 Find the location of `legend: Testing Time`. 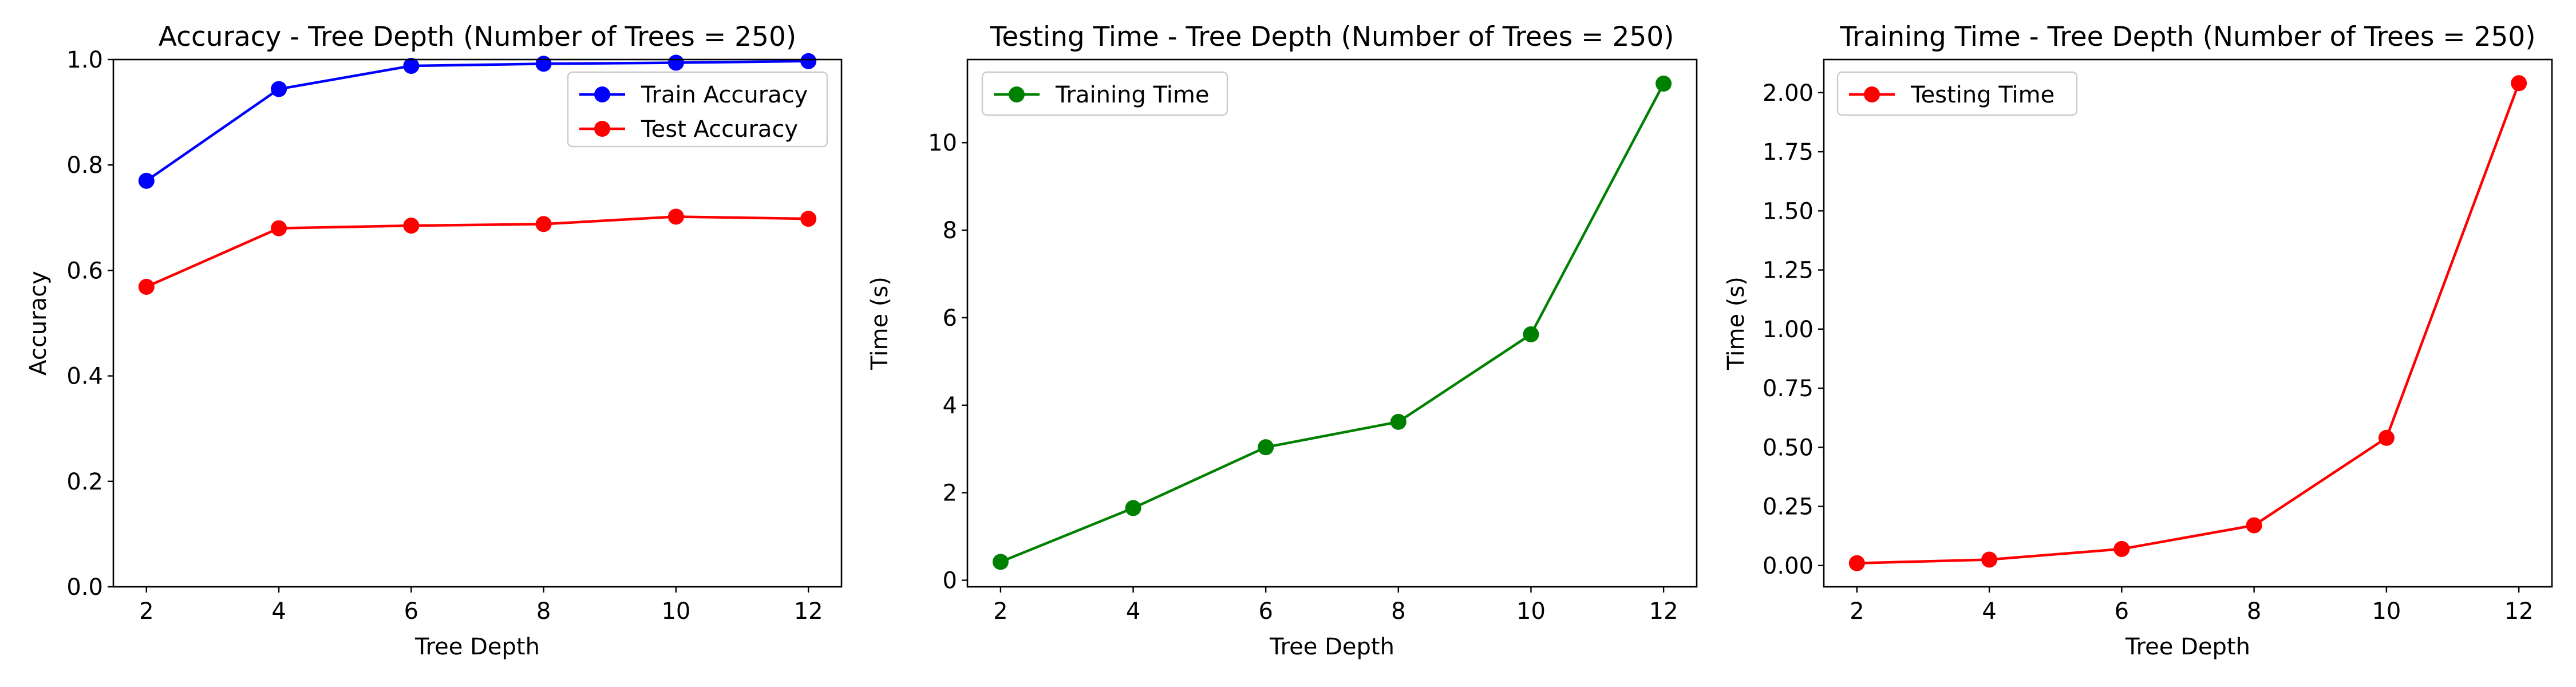

legend: Testing Time is located at coordinates (1957, 93).